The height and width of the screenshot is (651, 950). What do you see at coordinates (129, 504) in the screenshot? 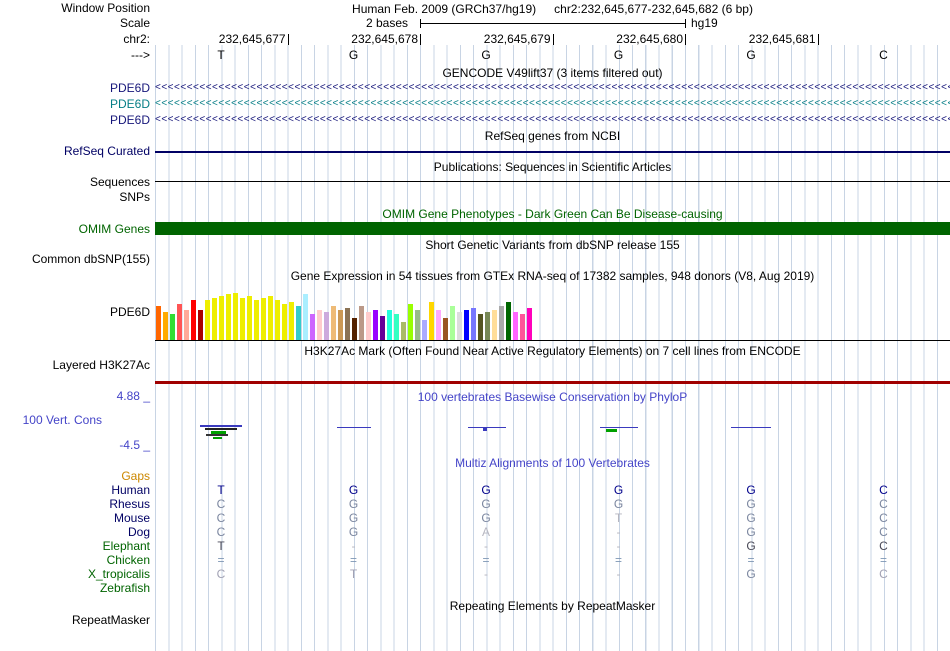
I see `species-label-rhesus: Rhesus` at bounding box center [129, 504].